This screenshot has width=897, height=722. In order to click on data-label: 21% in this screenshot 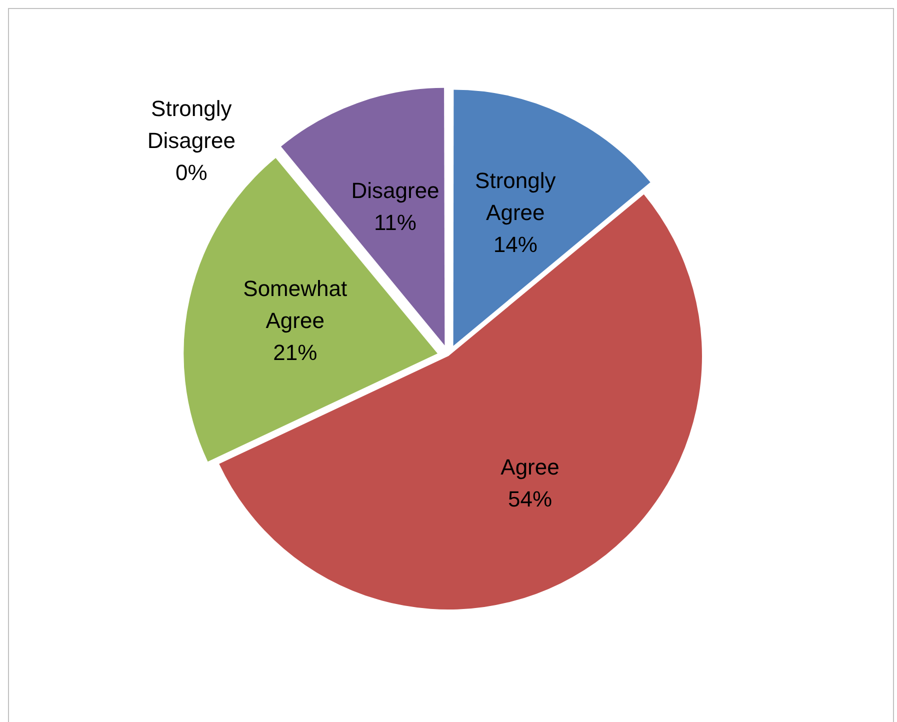, I will do `click(295, 352)`.